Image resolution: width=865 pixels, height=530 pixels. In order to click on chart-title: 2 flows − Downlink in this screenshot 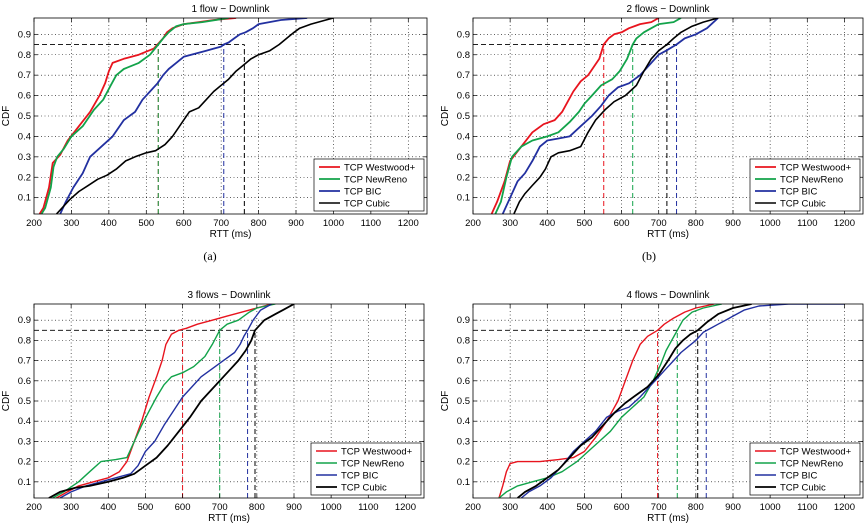, I will do `click(668, 9)`.